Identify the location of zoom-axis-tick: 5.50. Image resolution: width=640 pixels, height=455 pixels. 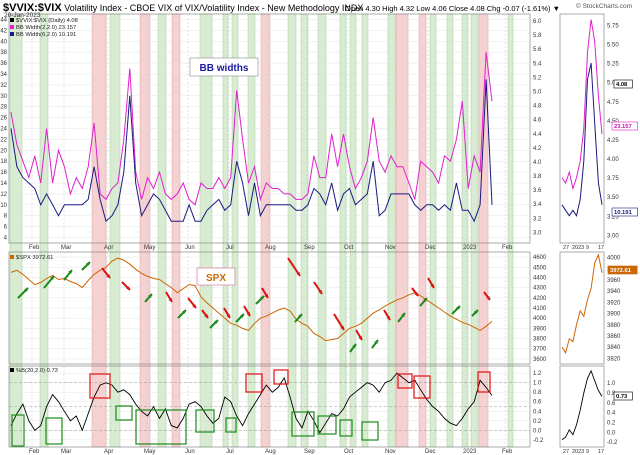
(613, 46).